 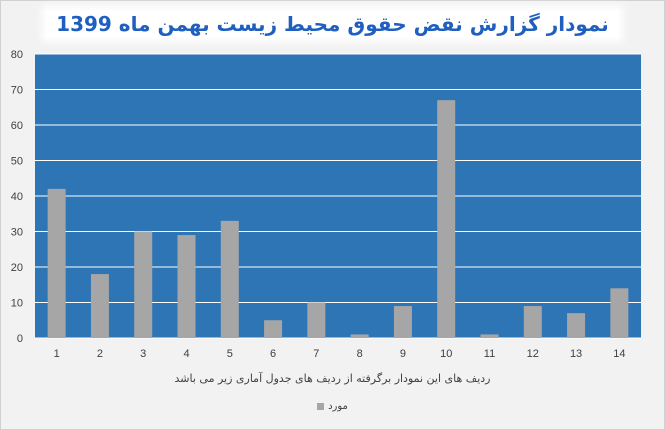 What do you see at coordinates (143, 354) in the screenshot?
I see `x-tick-label: 3` at bounding box center [143, 354].